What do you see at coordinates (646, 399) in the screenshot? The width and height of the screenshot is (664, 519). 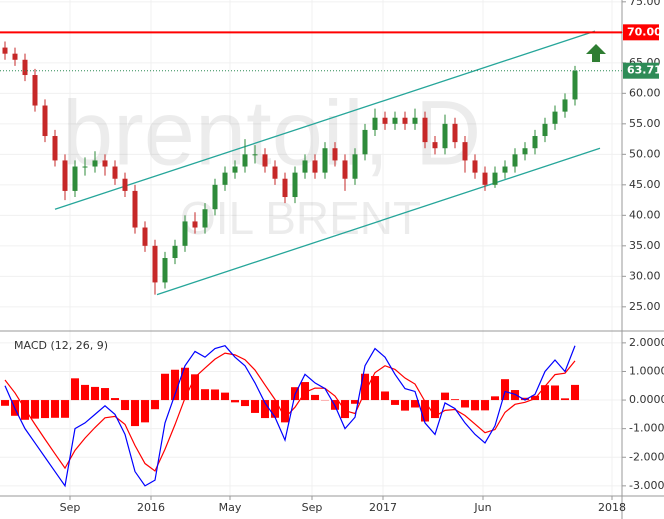 I see `y-tick-label: 0.0000` at bounding box center [646, 399].